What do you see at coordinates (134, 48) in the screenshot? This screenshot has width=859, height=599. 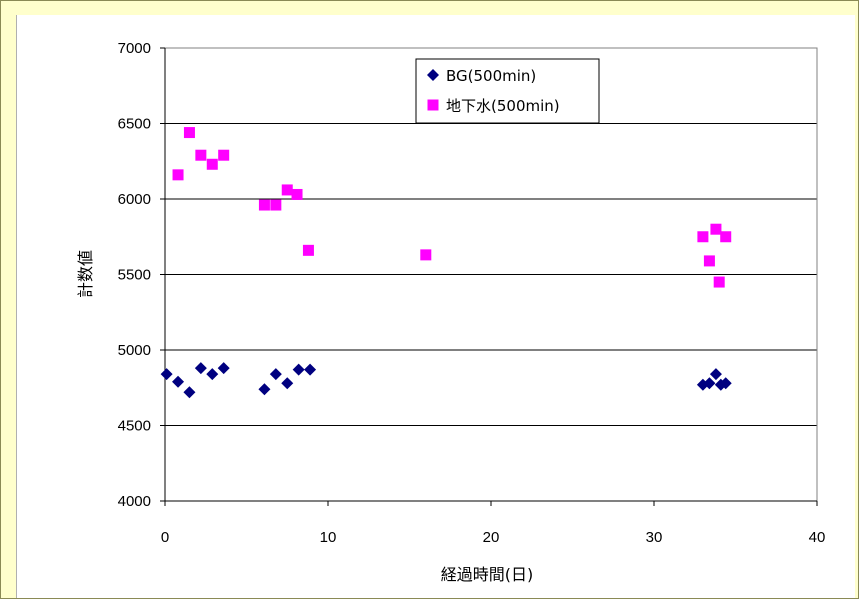 I see `y-tick-label: 7000` at bounding box center [134, 48].